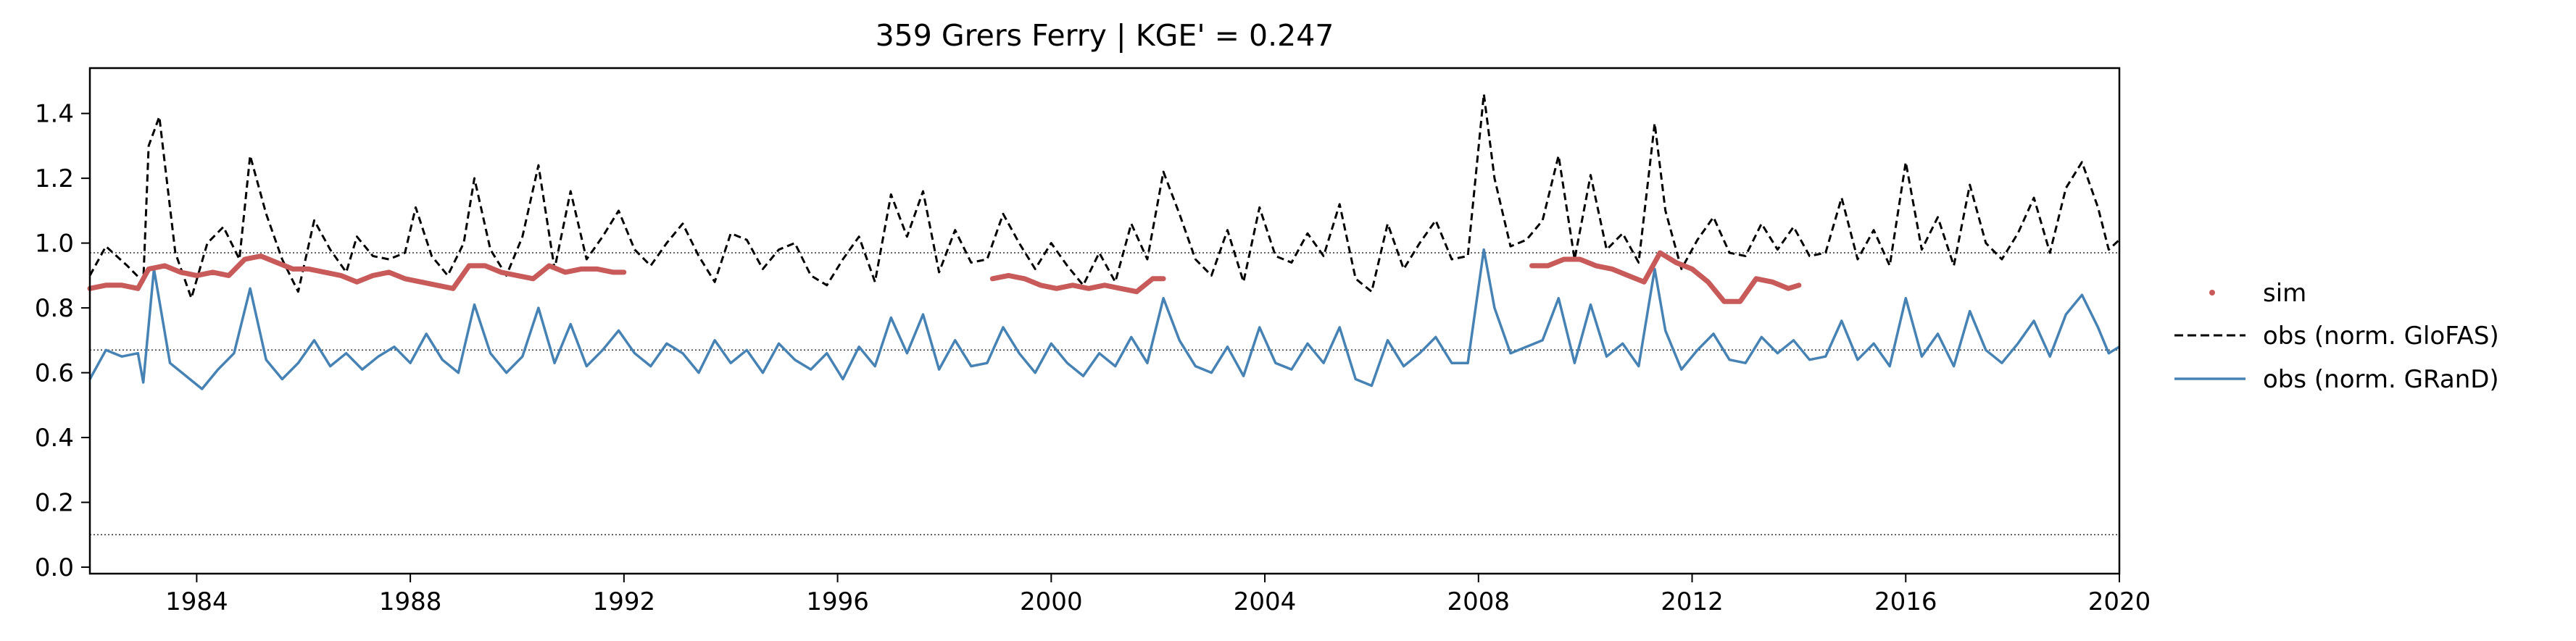  Describe the element at coordinates (62, 341) in the screenshot. I see `y-axis: 0.0 0.2 0.4 0.6 0.8 1.0 1.2 1.4` at that location.